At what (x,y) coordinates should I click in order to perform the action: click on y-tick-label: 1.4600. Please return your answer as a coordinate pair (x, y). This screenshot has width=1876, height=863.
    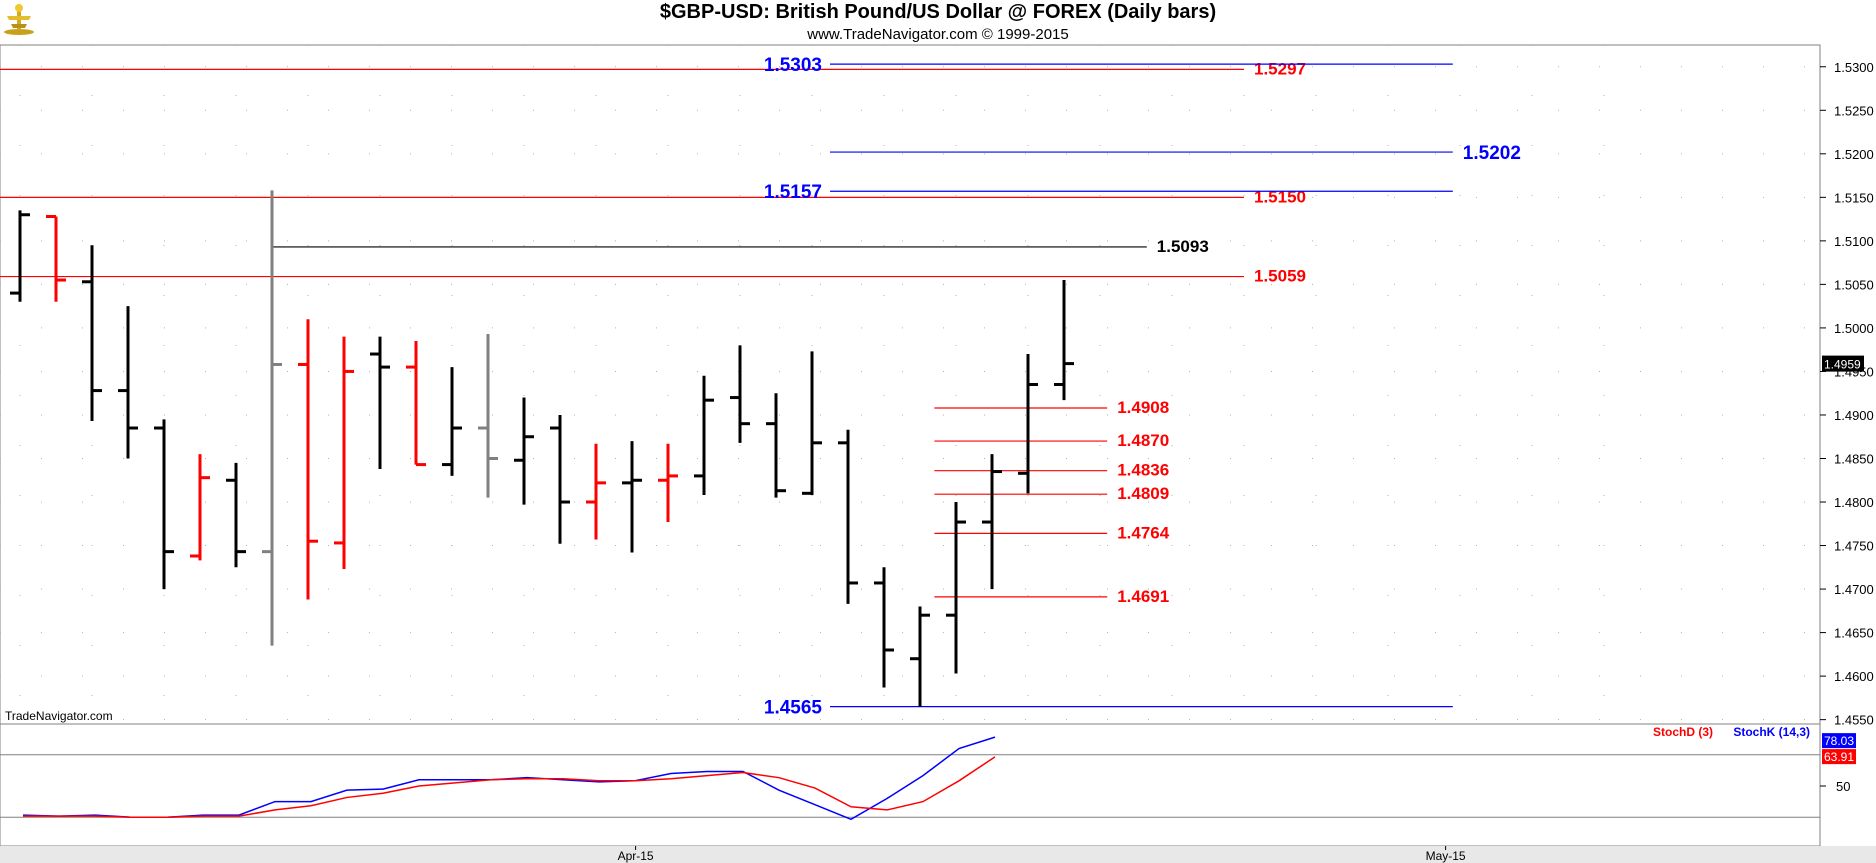
    Looking at the image, I should click on (1854, 676).